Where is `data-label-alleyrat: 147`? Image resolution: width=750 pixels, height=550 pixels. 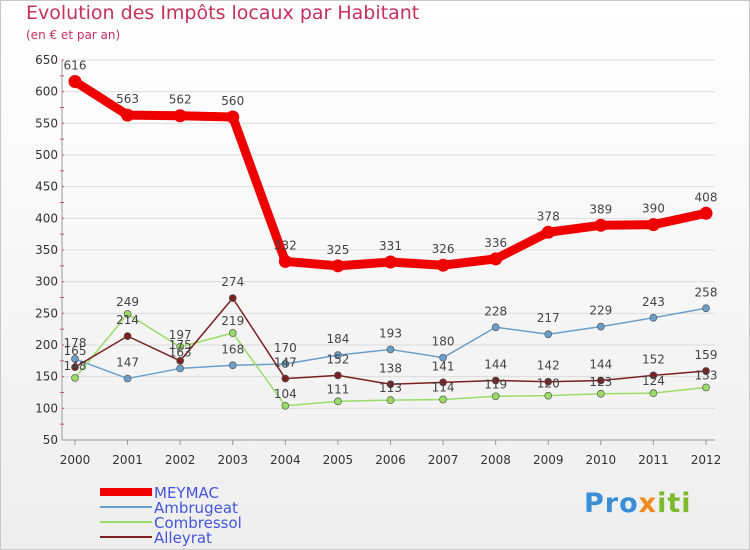 data-label-alleyrat: 147 is located at coordinates (285, 363).